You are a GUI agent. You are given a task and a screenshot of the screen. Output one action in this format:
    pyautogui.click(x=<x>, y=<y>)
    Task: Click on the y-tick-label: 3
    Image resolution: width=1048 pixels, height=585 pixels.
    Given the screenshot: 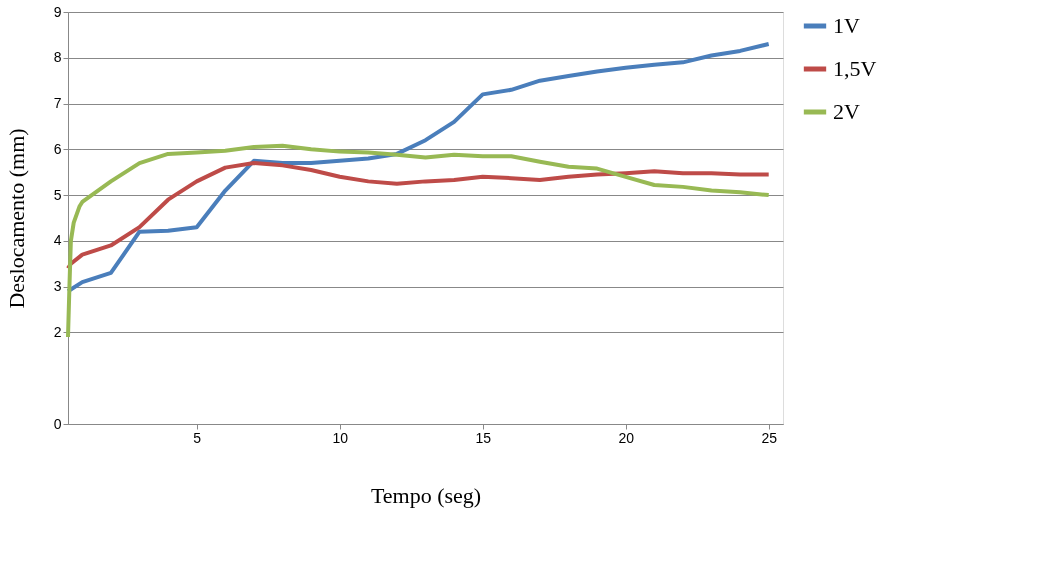 What is the action you would take?
    pyautogui.click(x=57, y=286)
    